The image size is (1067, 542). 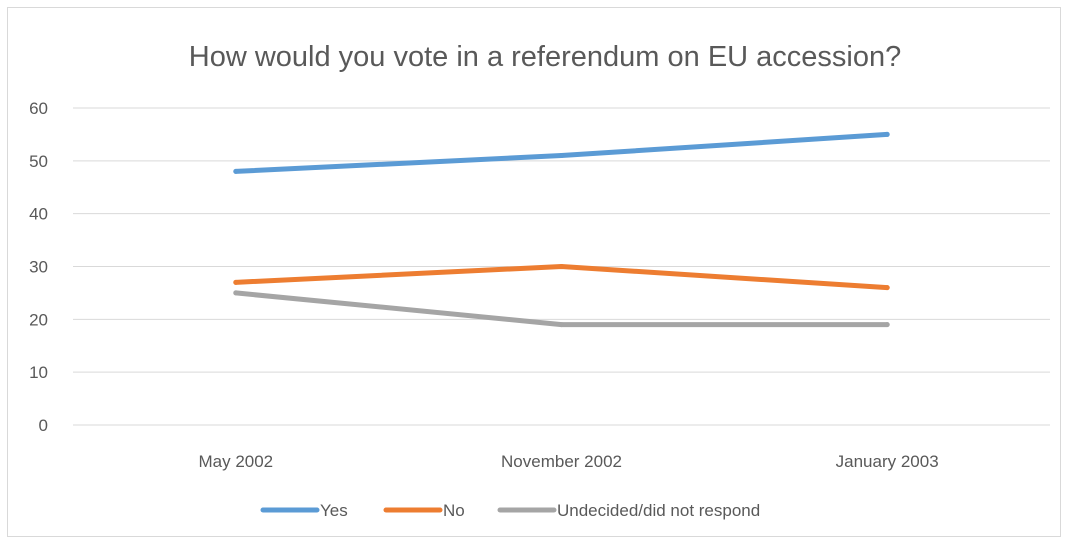 I want to click on y-tick-label: 50, so click(x=38, y=161).